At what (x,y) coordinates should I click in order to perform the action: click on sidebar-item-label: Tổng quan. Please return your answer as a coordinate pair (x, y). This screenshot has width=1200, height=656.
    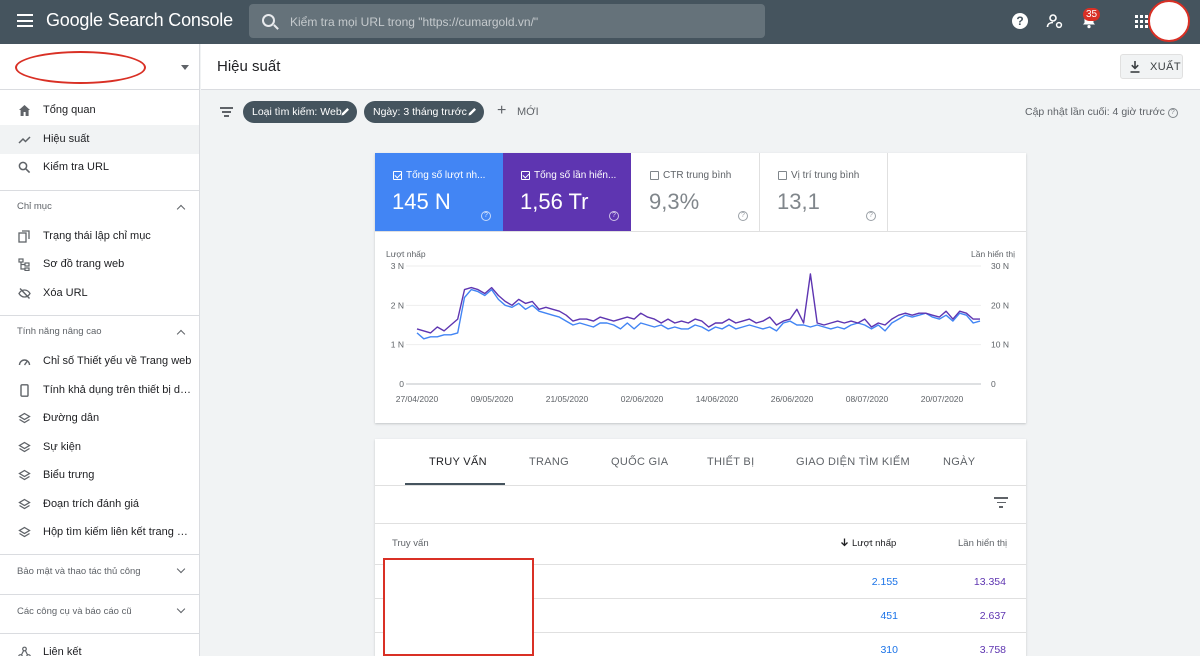
    Looking at the image, I should click on (69, 110).